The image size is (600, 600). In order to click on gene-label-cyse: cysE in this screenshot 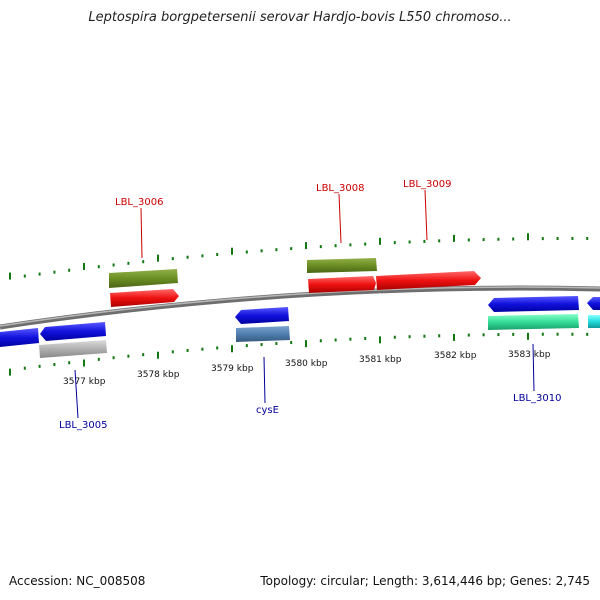, I will do `click(267, 410)`.